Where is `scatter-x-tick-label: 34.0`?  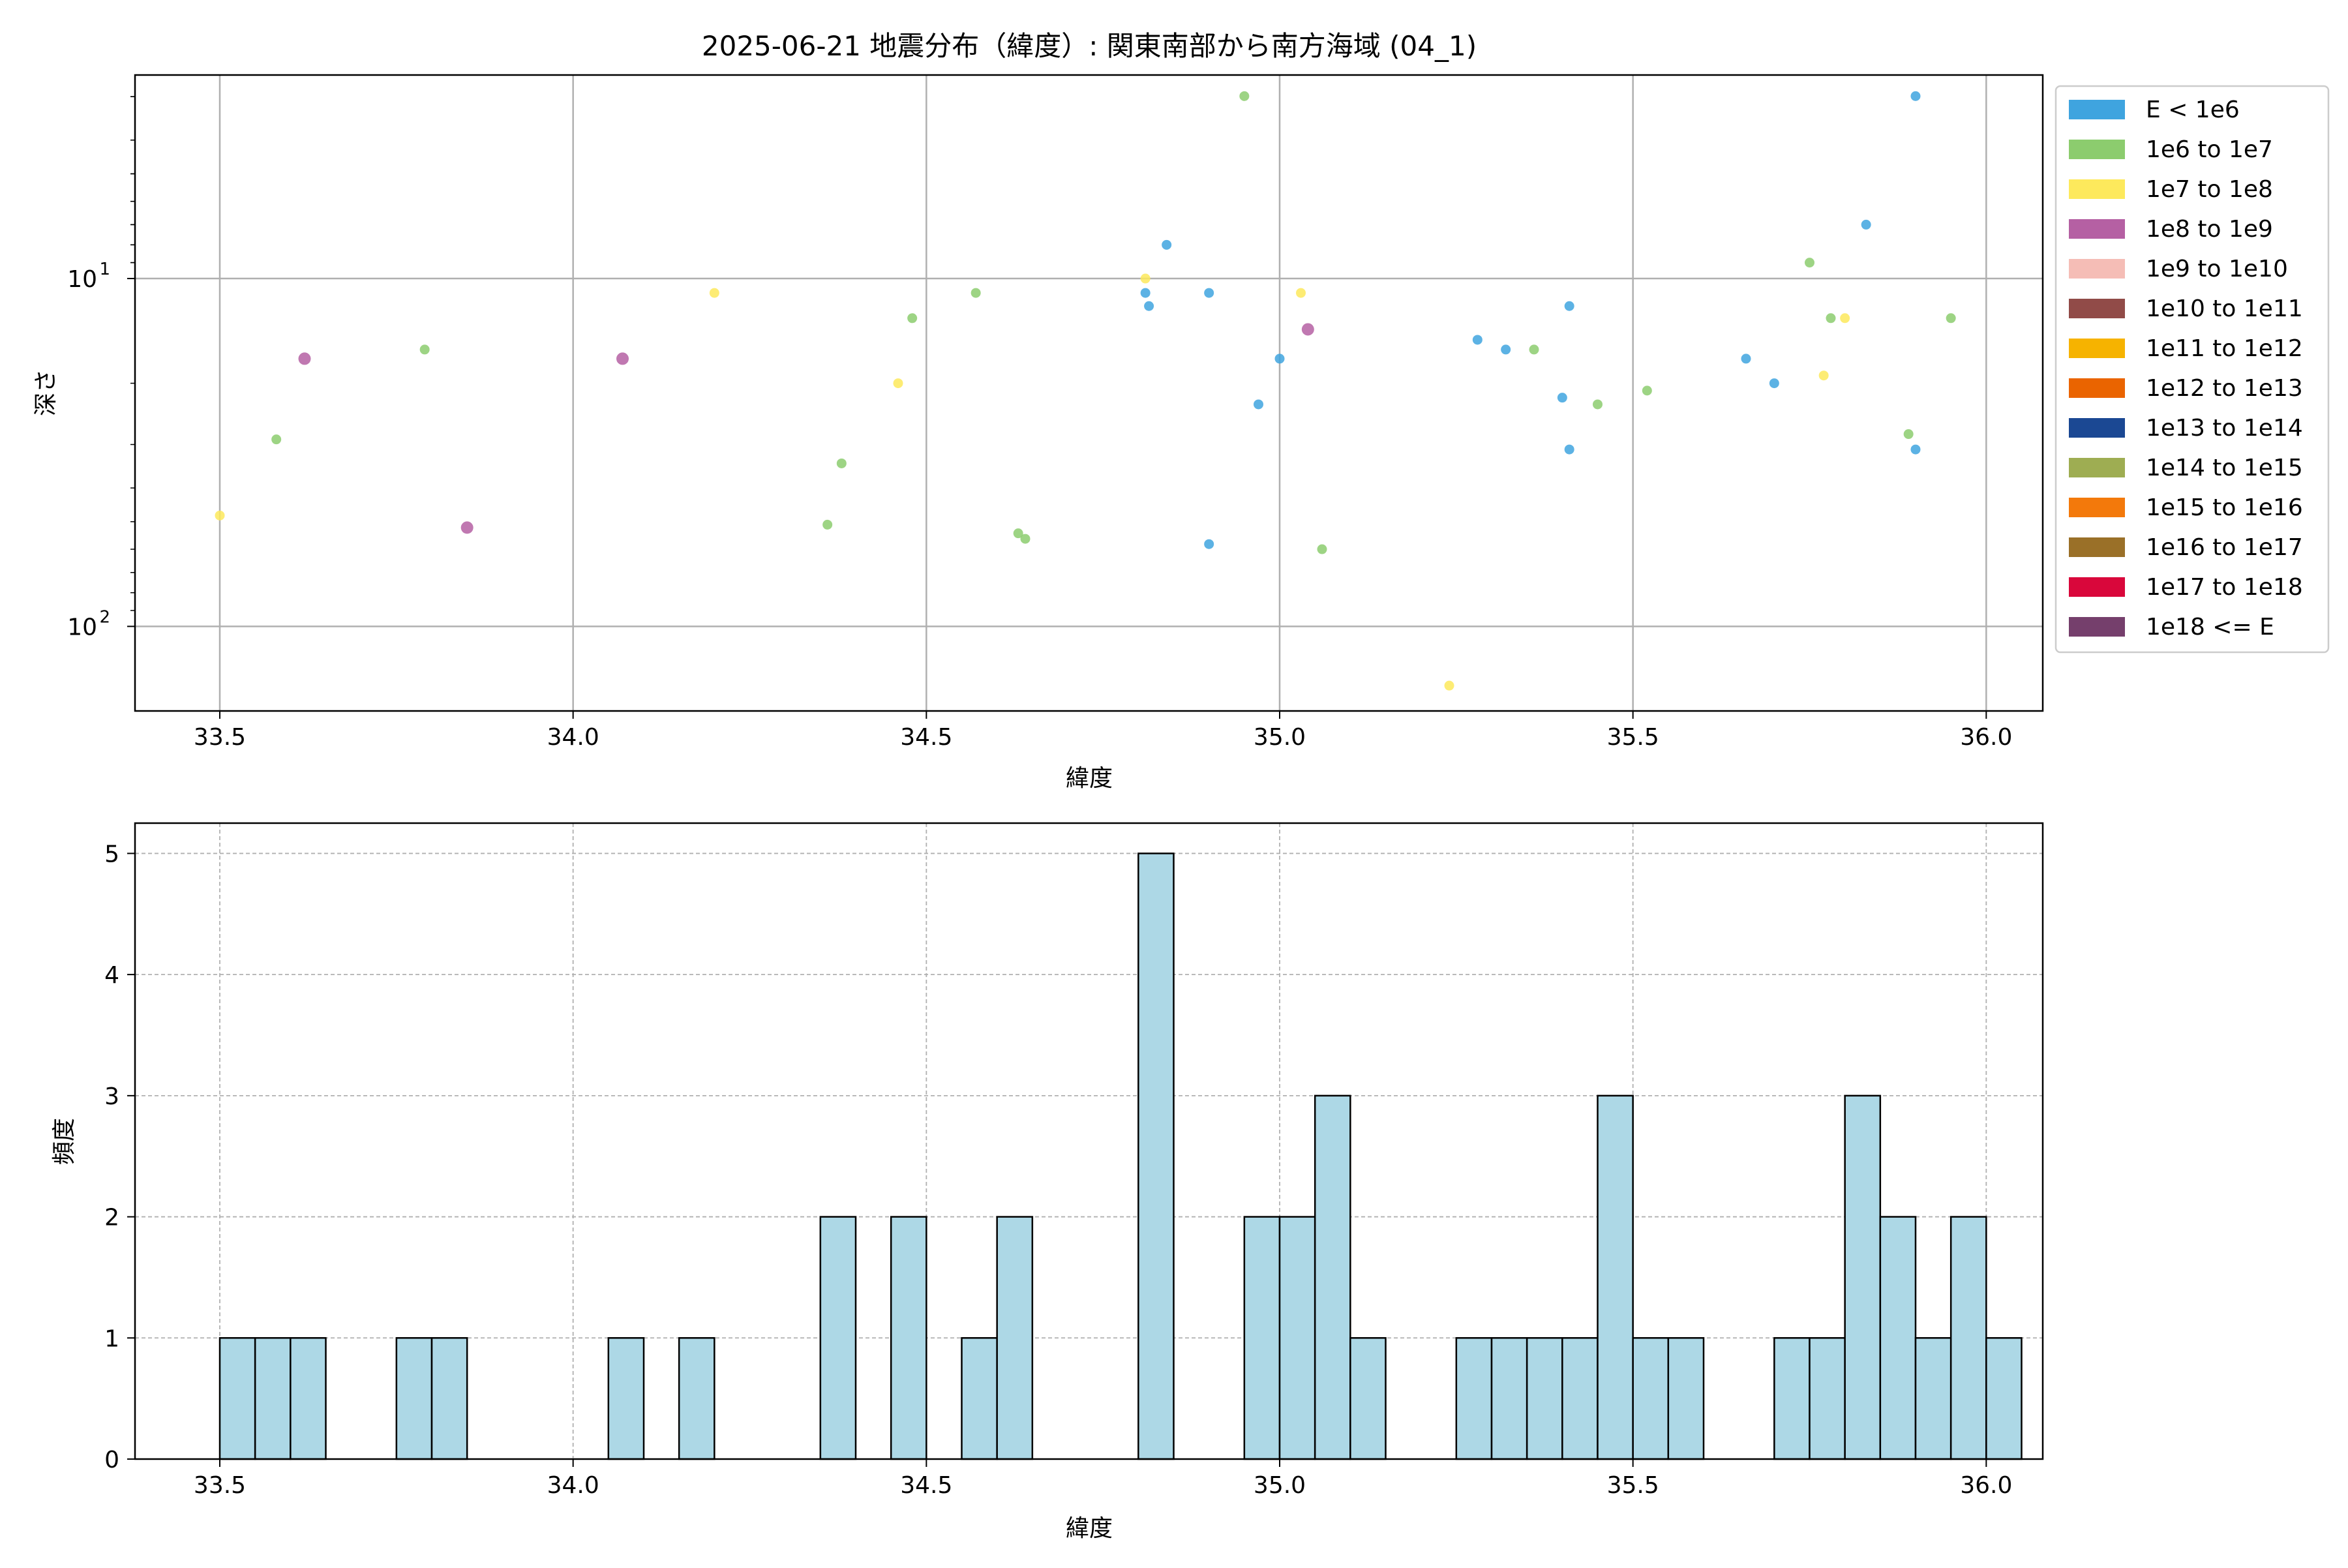 scatter-x-tick-label: 34.0 is located at coordinates (573, 737).